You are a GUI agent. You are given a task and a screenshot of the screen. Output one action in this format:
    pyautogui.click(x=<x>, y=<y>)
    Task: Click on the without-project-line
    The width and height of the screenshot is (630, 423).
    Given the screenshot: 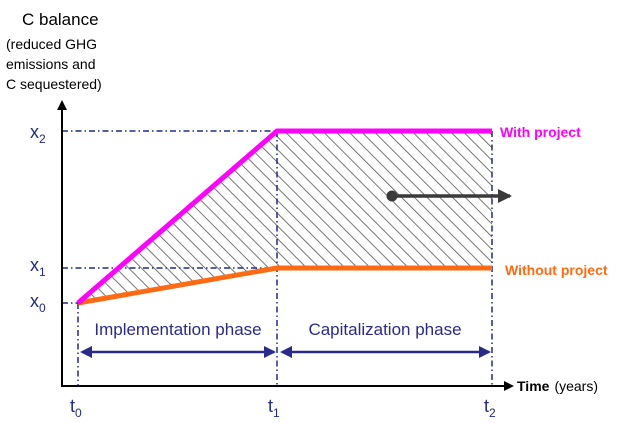 What is the action you would take?
    pyautogui.click(x=284, y=285)
    